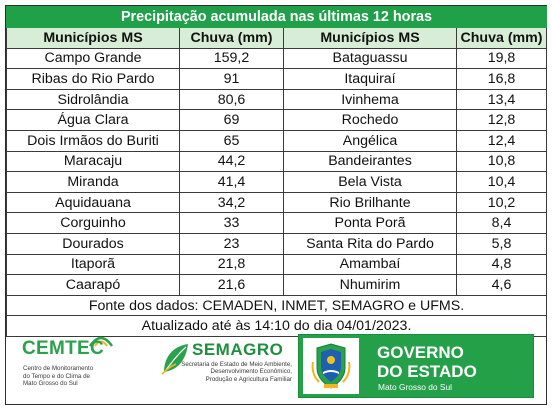 This screenshot has width=552, height=409. I want to click on cell-rain-left: 21,6, so click(231, 285).